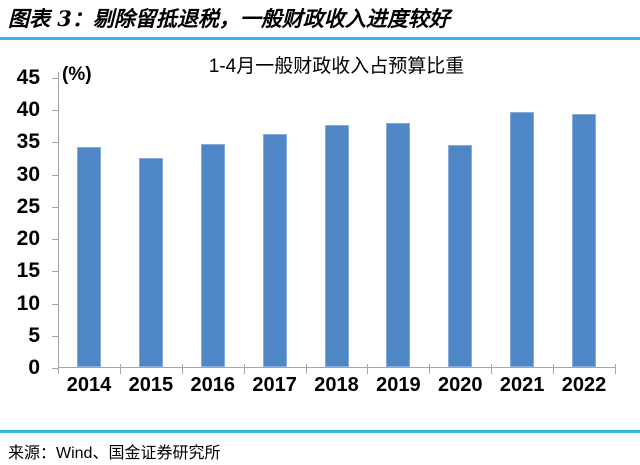  Describe the element at coordinates (212, 385) in the screenshot. I see `x-axis-label-2016: 2016` at that location.